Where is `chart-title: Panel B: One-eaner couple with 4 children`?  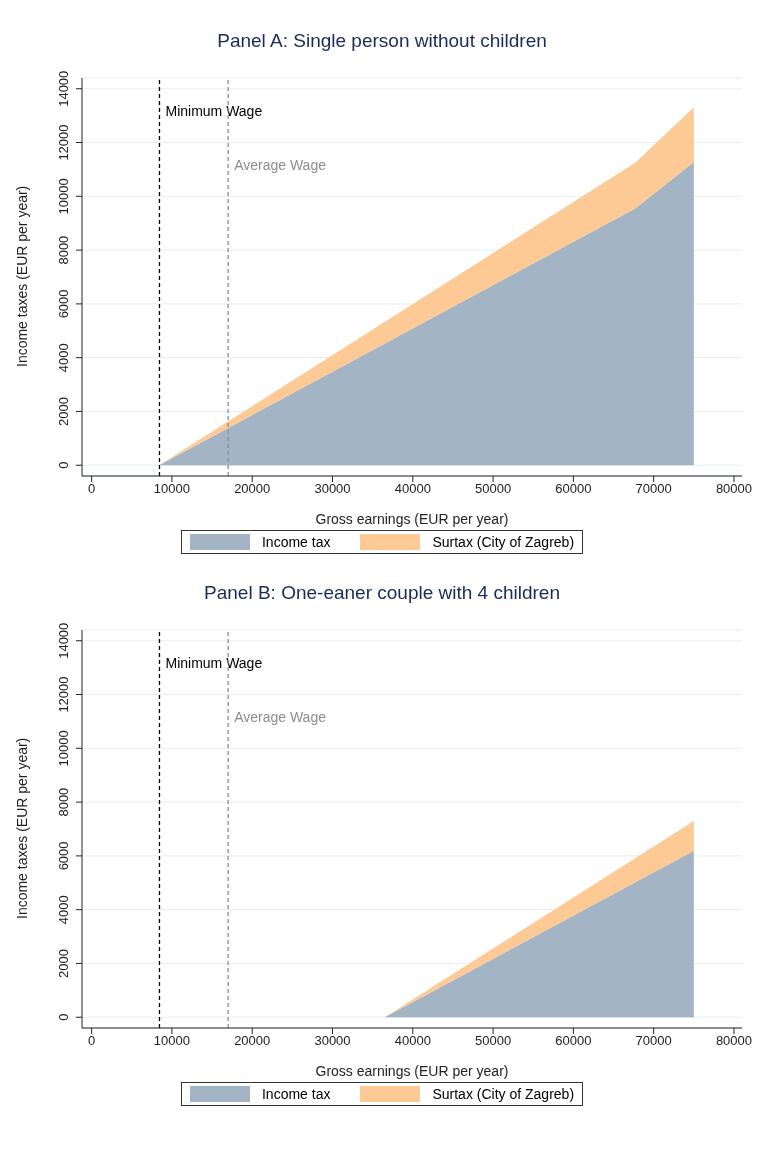 chart-title: Panel B: One-eaner couple with 4 children is located at coordinates (382, 593).